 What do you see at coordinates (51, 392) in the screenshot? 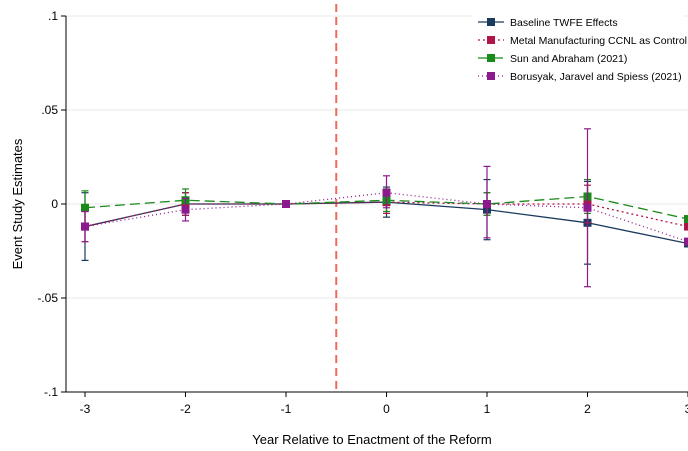
I see `y-tick-label: -.1` at bounding box center [51, 392].